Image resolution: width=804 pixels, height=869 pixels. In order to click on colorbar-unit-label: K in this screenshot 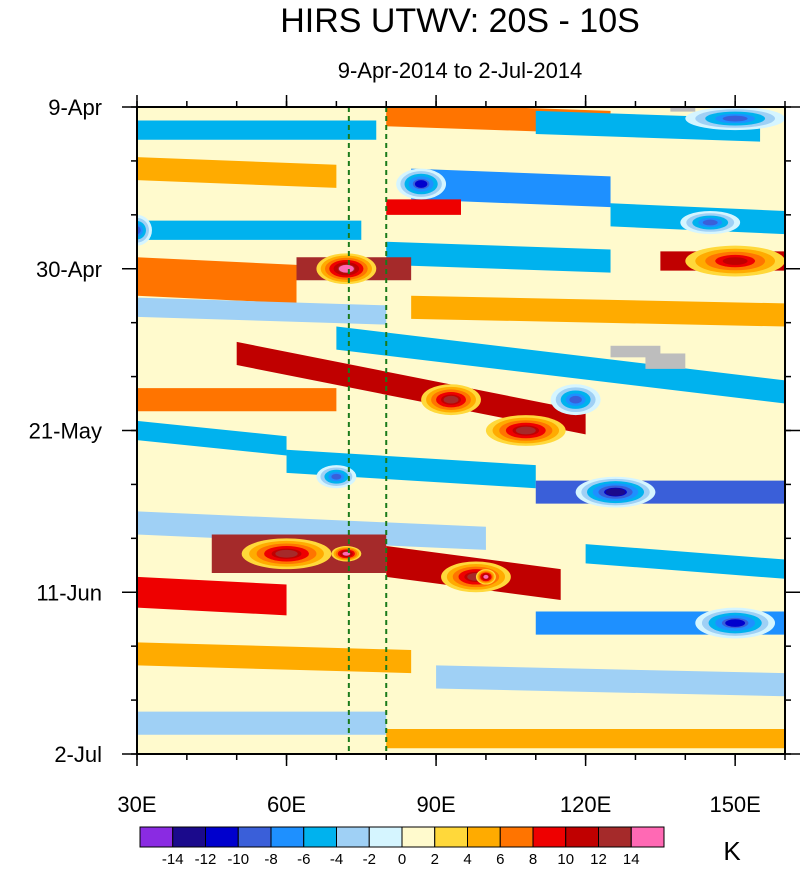, I will do `click(732, 851)`.